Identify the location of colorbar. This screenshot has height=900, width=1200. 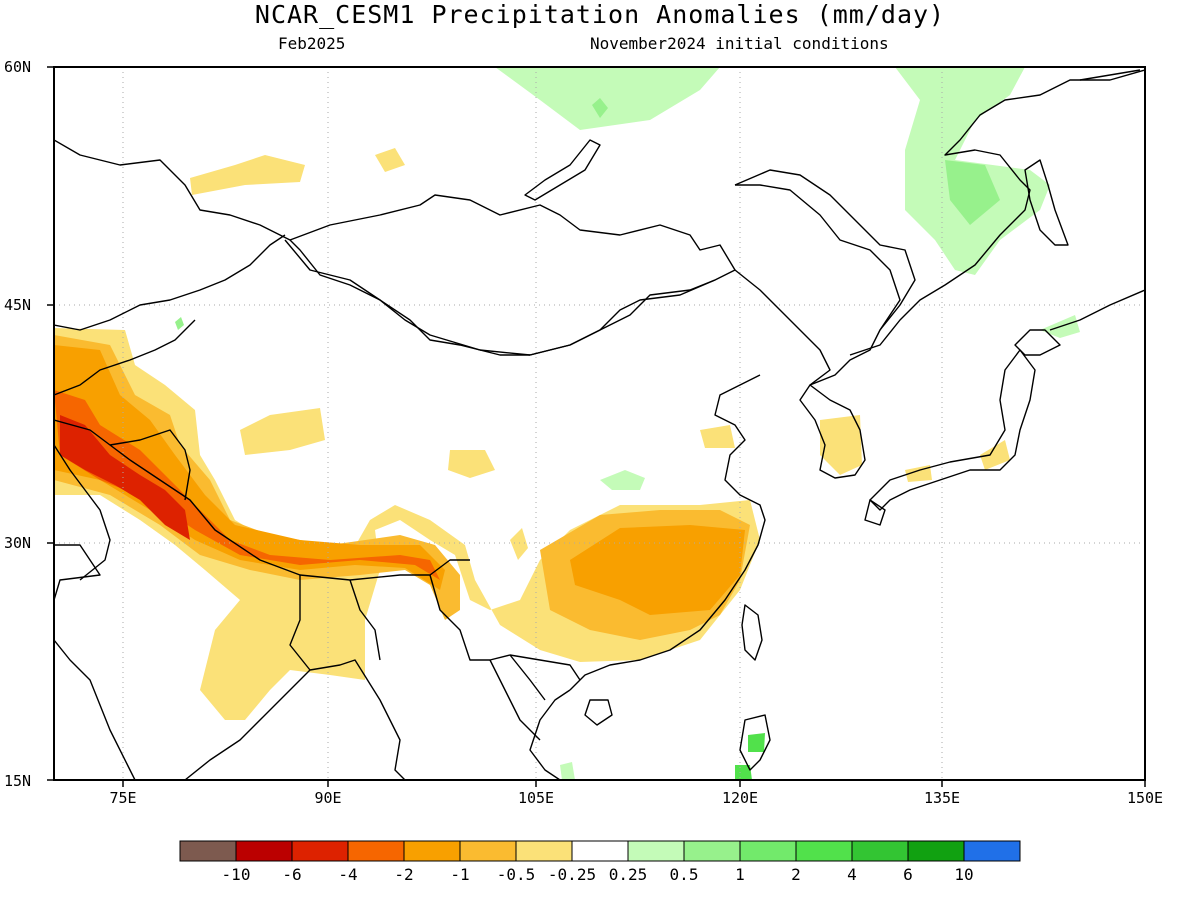
(600, 851).